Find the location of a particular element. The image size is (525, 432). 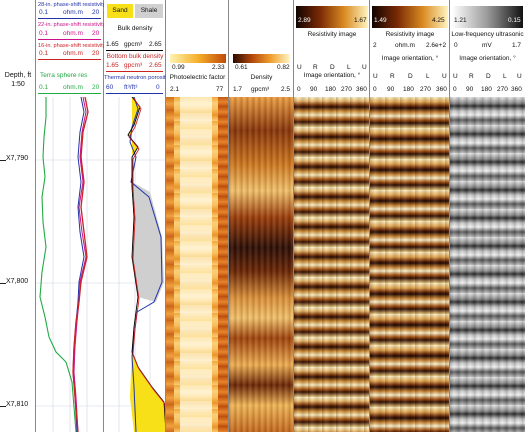

ultrasonic-angle-3: 270 is located at coordinates (502, 89).